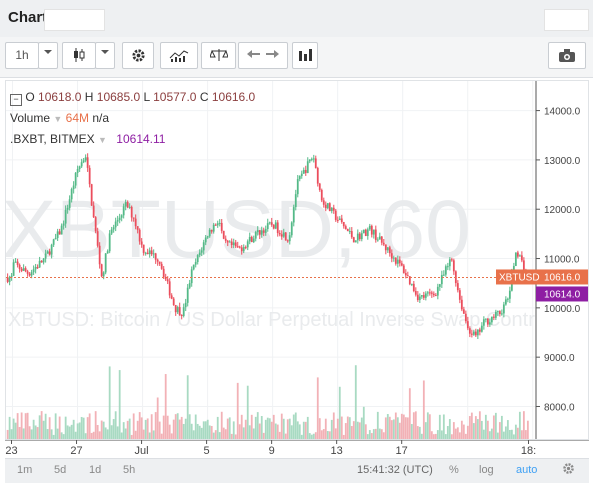 Image resolution: width=593 pixels, height=485 pixels. I want to click on compare-button, so click(218, 55).